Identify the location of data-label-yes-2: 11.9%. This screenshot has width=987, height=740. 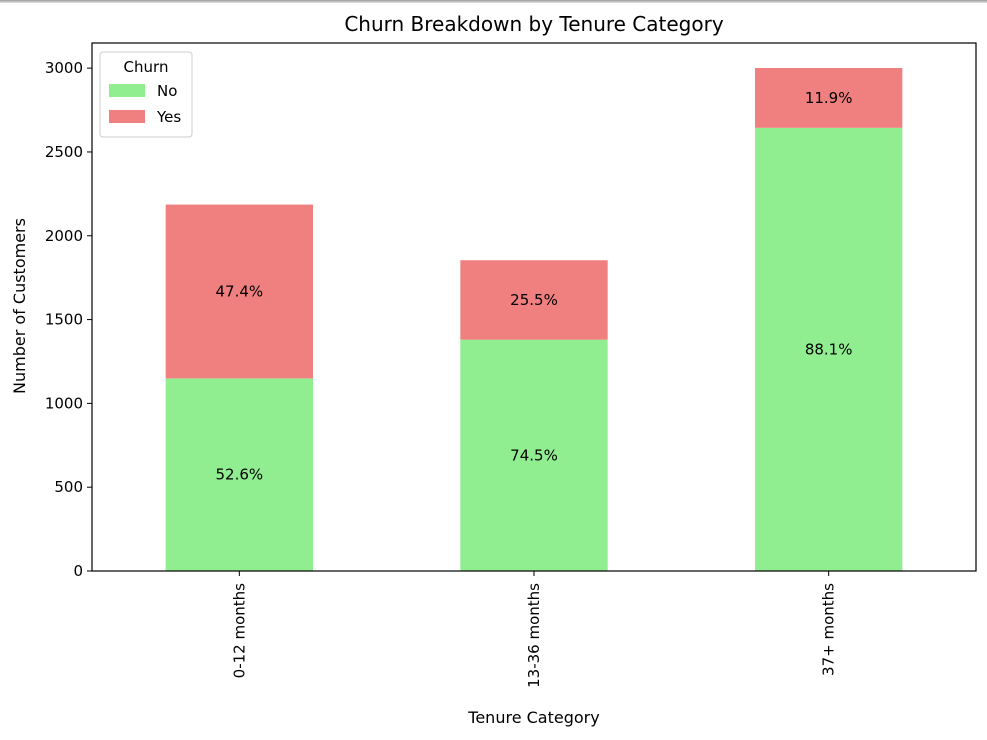
(829, 98).